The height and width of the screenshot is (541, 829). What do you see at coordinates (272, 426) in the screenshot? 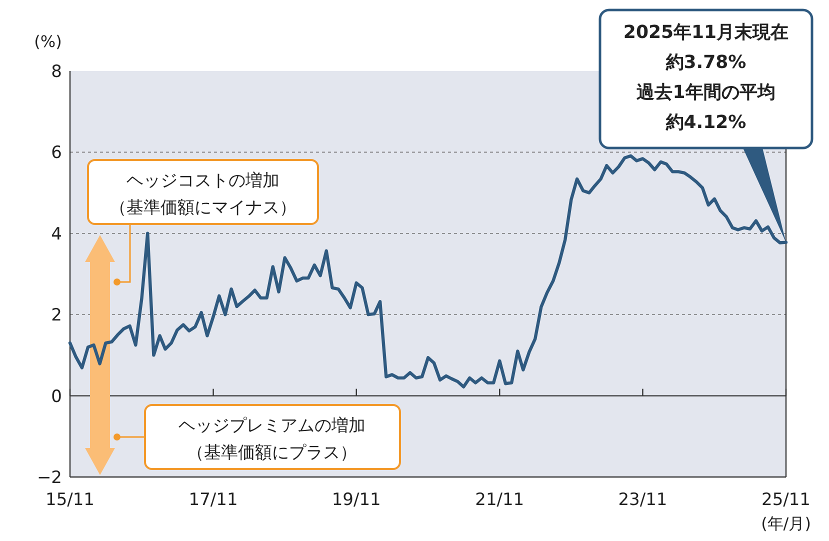
I see `annotation: ヘッジプレミアムの増加` at bounding box center [272, 426].